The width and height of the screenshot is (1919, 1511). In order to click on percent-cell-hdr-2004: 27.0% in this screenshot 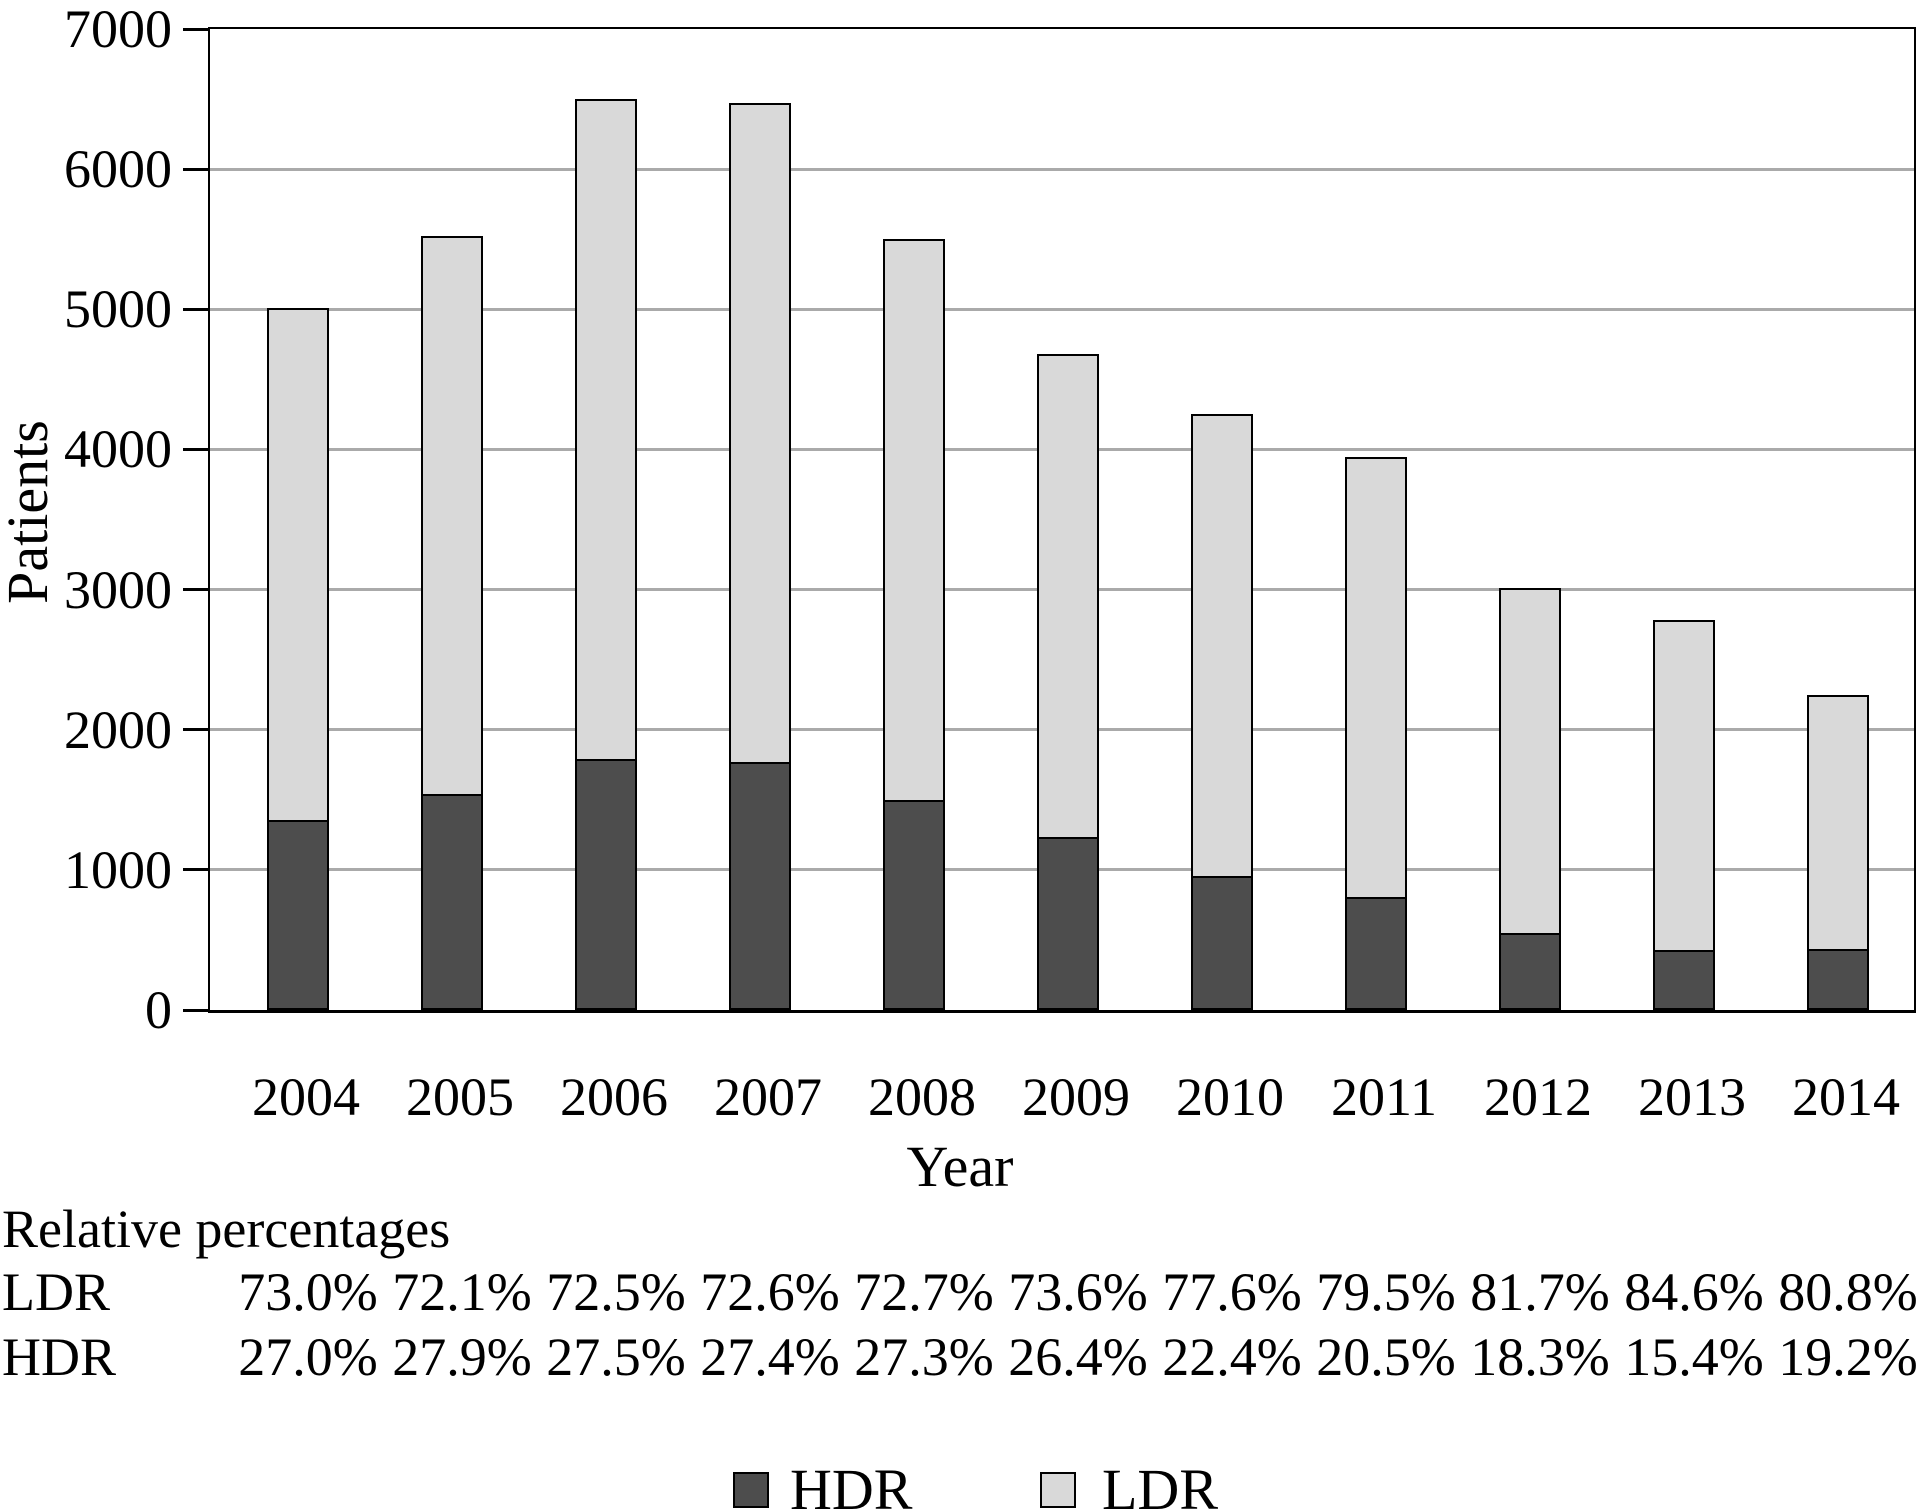, I will do `click(308, 1357)`.